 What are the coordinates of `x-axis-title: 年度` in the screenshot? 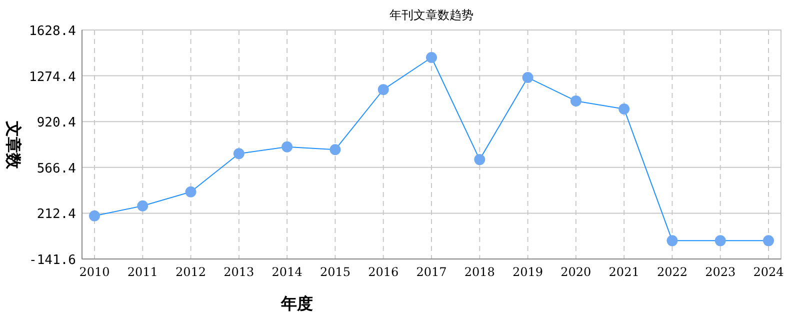 It's located at (296, 303).